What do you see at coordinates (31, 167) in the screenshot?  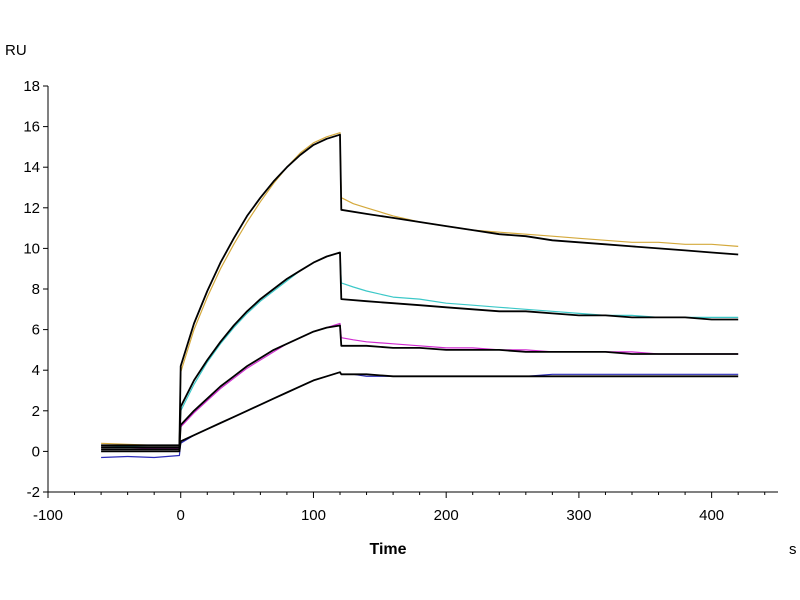 I see `y-tick-label: 14` at bounding box center [31, 167].